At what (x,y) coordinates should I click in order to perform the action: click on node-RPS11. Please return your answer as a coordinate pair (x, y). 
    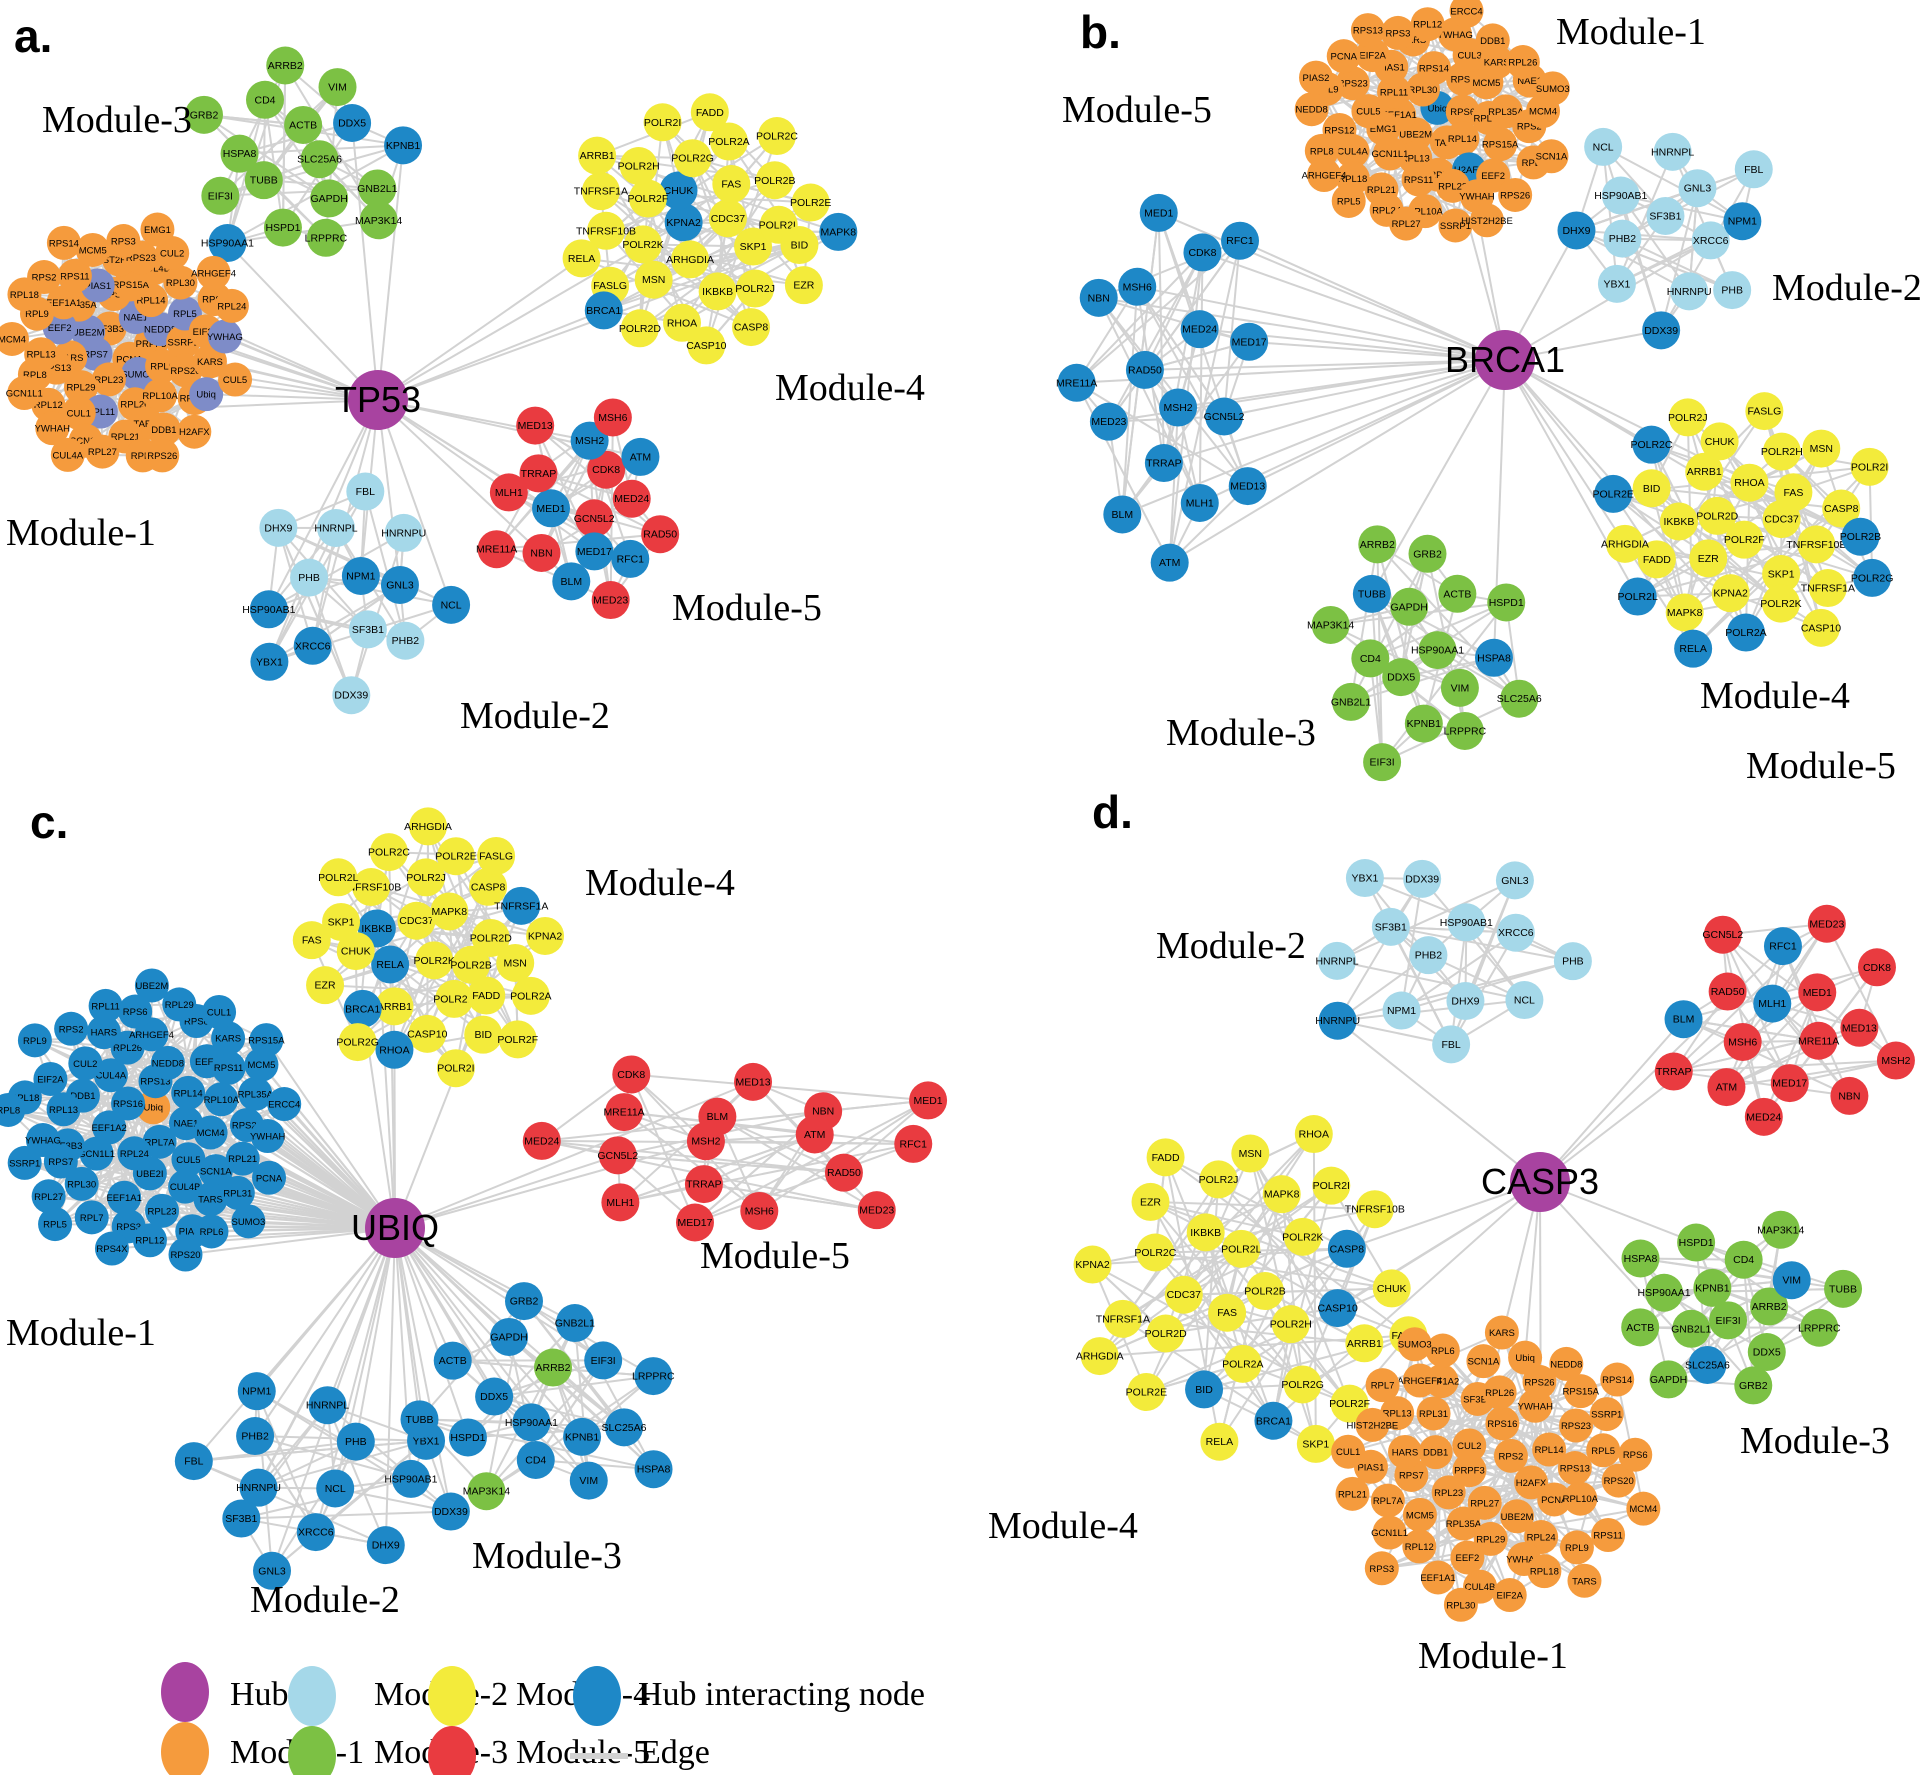
    Looking at the image, I should click on (1608, 1535).